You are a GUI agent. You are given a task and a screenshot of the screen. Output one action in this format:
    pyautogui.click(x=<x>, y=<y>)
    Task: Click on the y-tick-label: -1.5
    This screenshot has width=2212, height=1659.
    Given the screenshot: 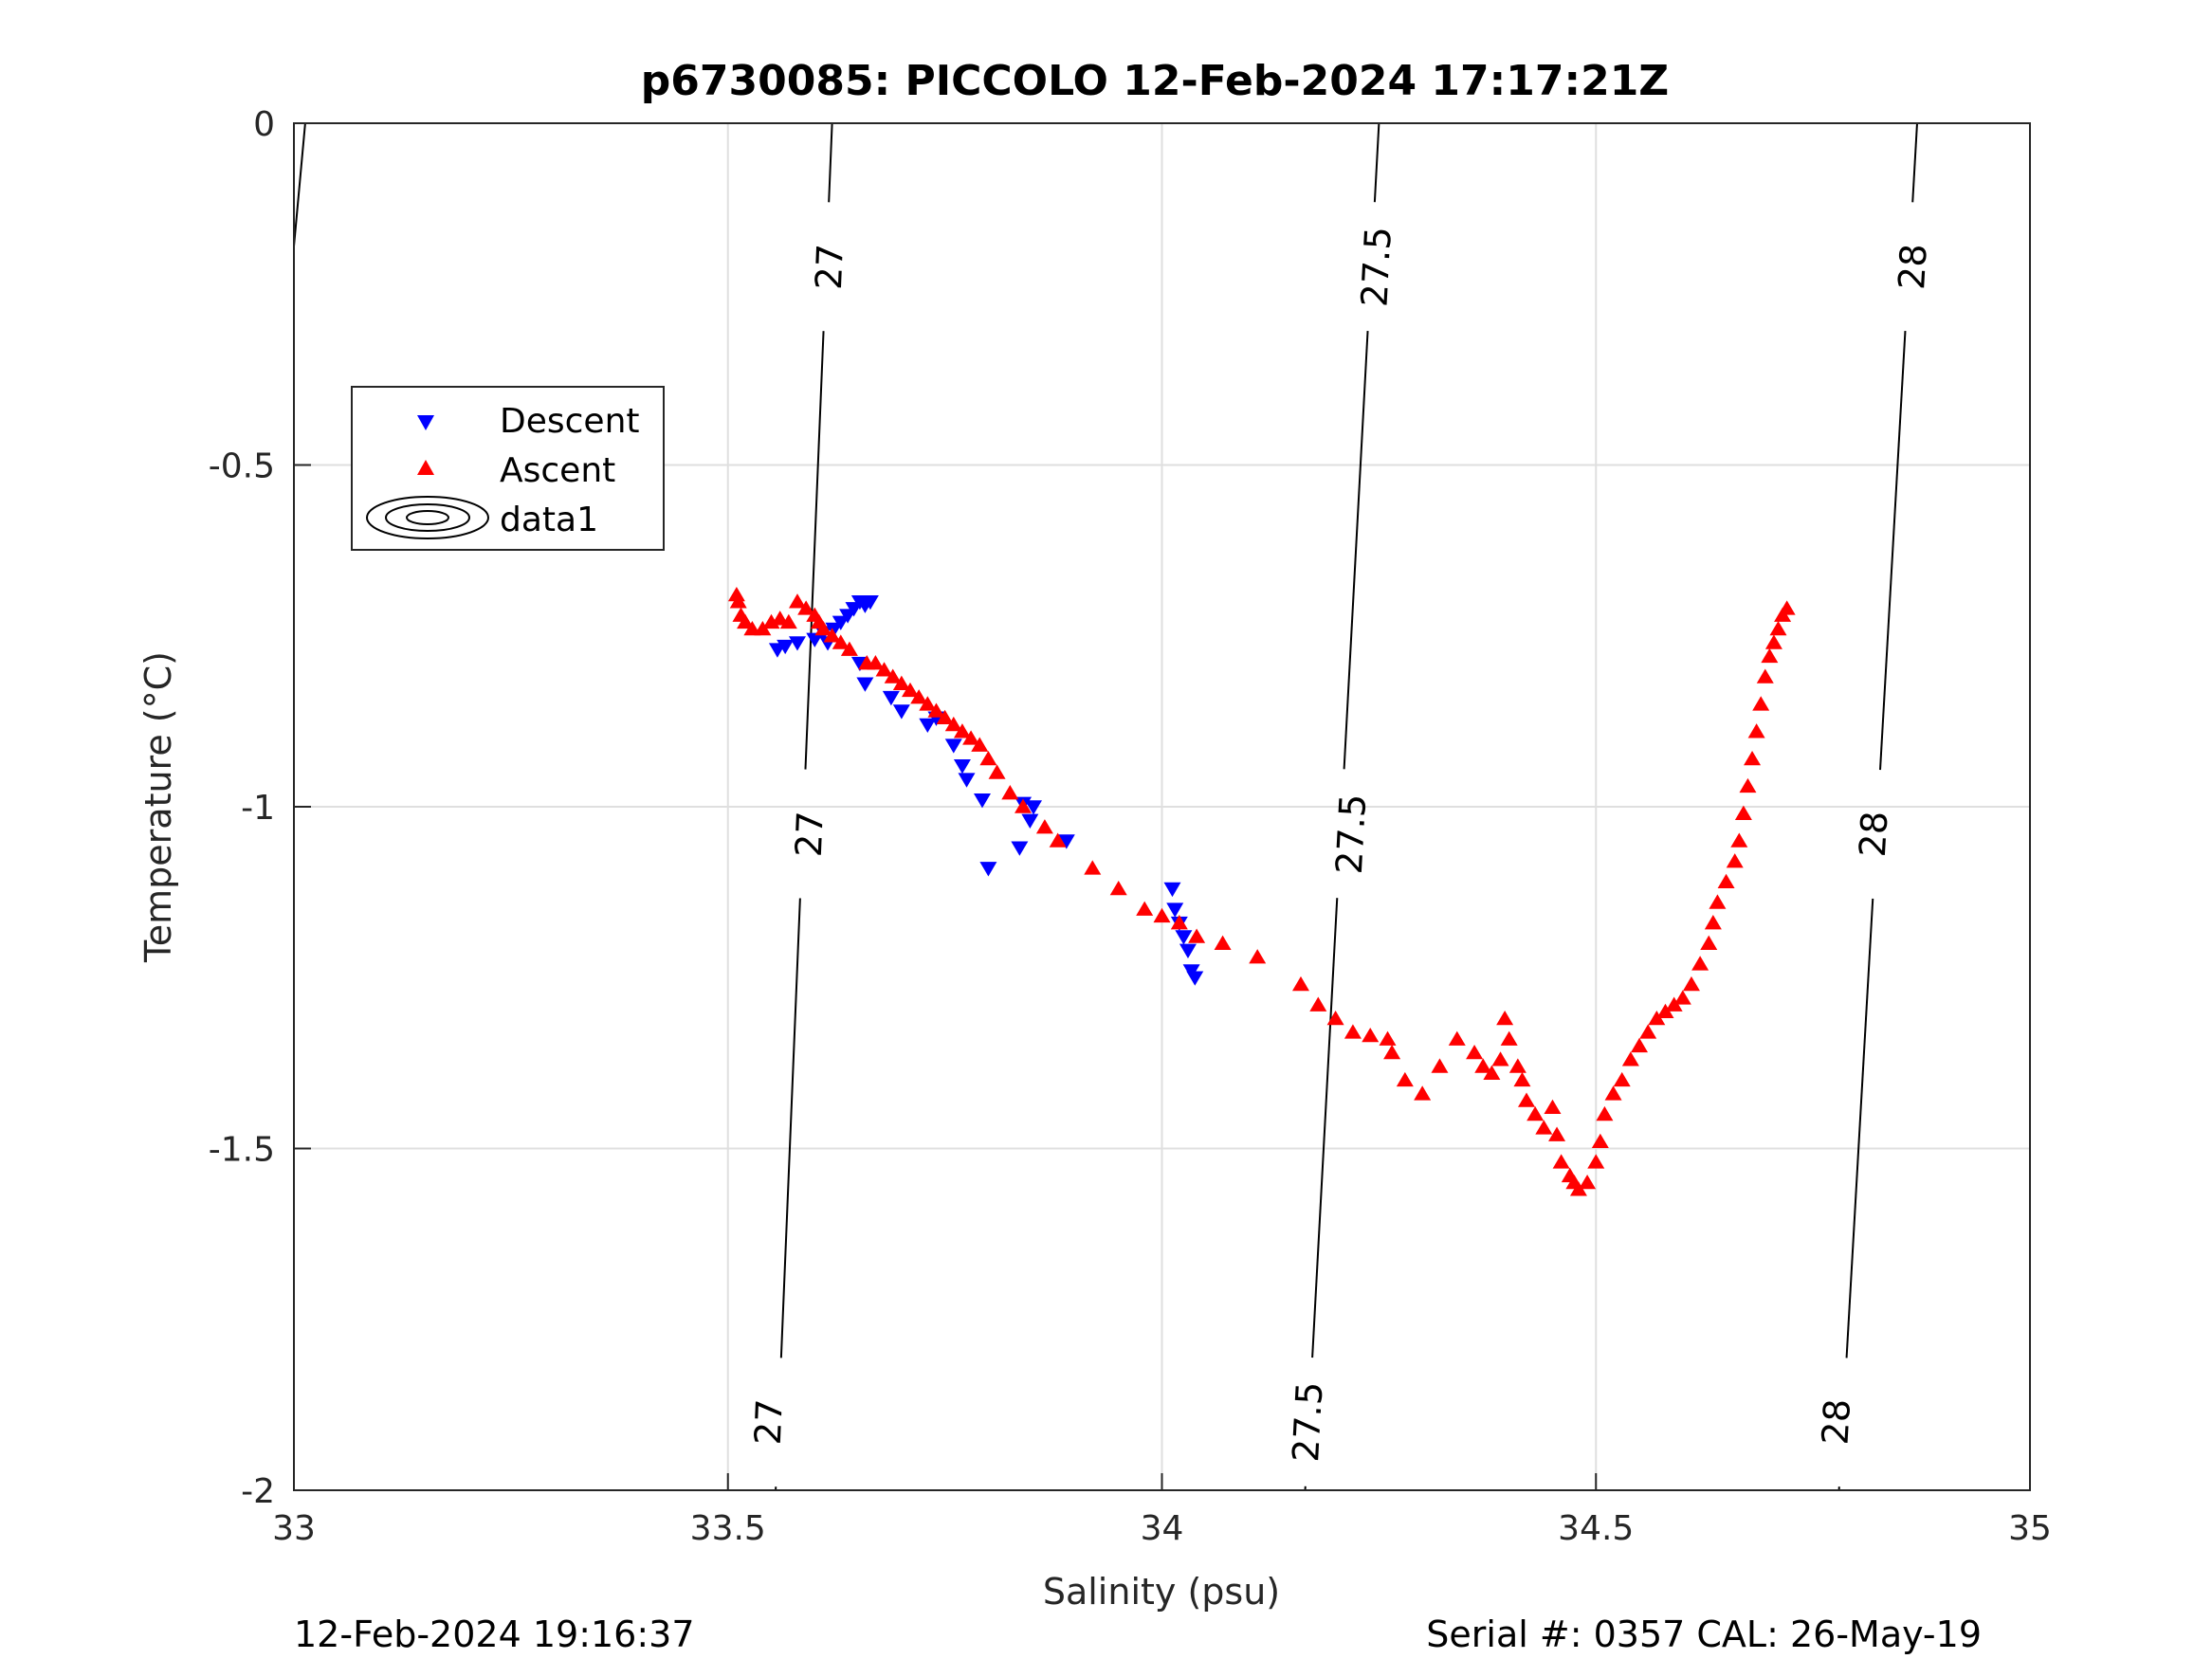 What is the action you would take?
    pyautogui.click(x=242, y=1150)
    